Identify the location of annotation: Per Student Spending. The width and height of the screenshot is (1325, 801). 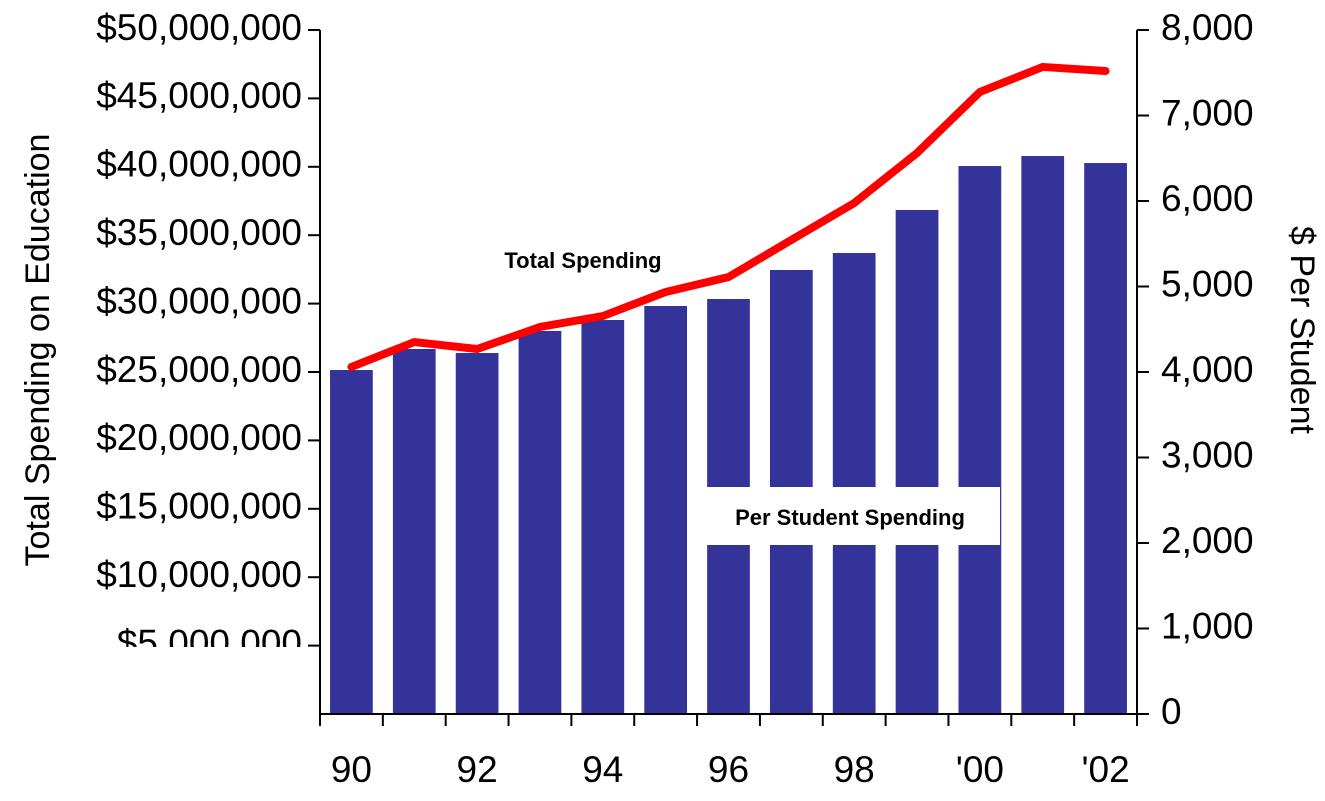
(850, 517).